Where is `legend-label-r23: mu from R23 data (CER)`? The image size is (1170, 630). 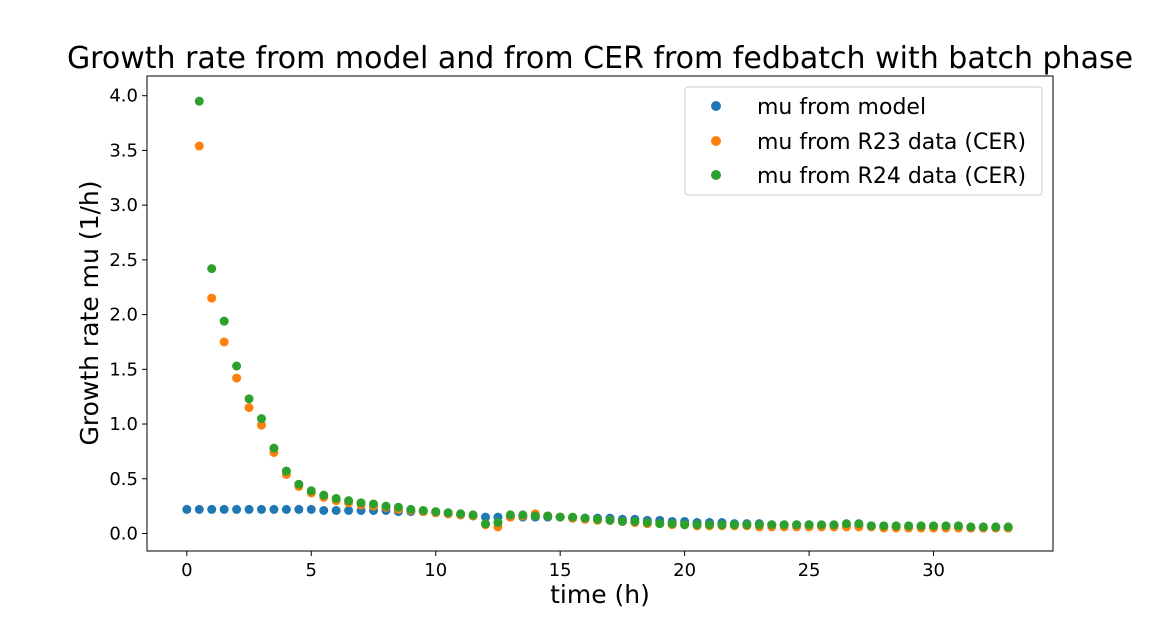
legend-label-r23: mu from R23 data (CER) is located at coordinates (891, 142).